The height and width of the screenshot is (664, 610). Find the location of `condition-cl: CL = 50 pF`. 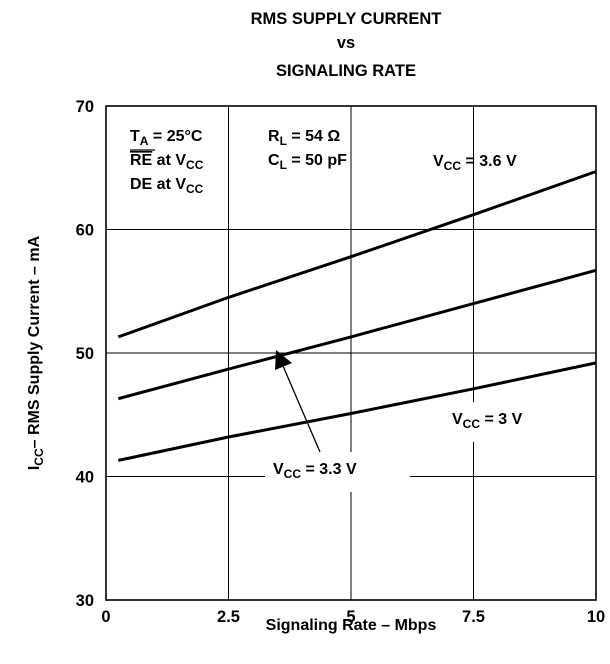

condition-cl: CL = 50 pF is located at coordinates (307, 162).